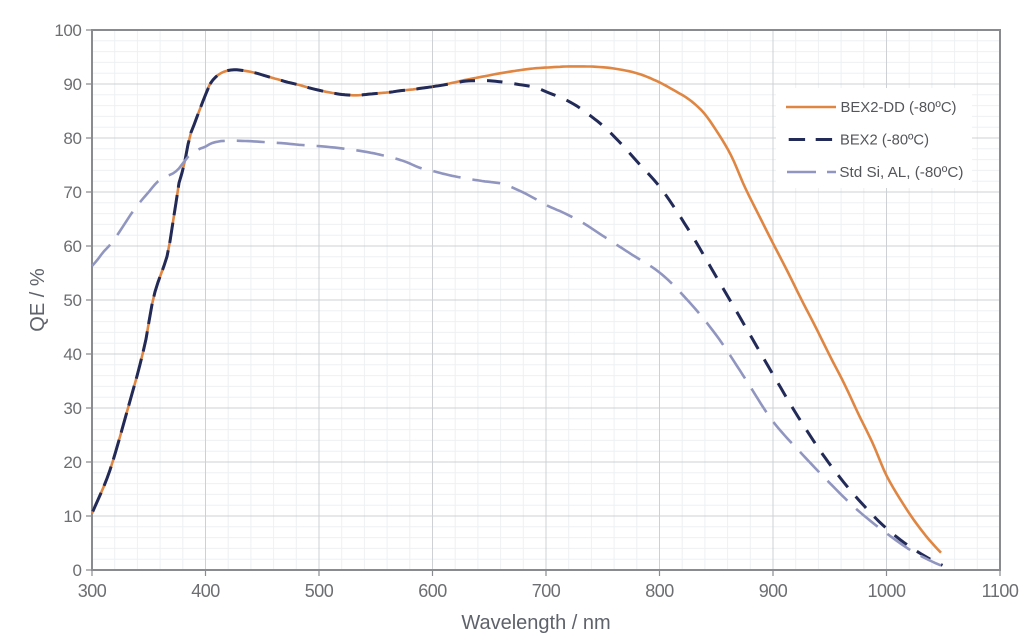 The image size is (1036, 635). I want to click on svg-text: 90, so click(72, 84).